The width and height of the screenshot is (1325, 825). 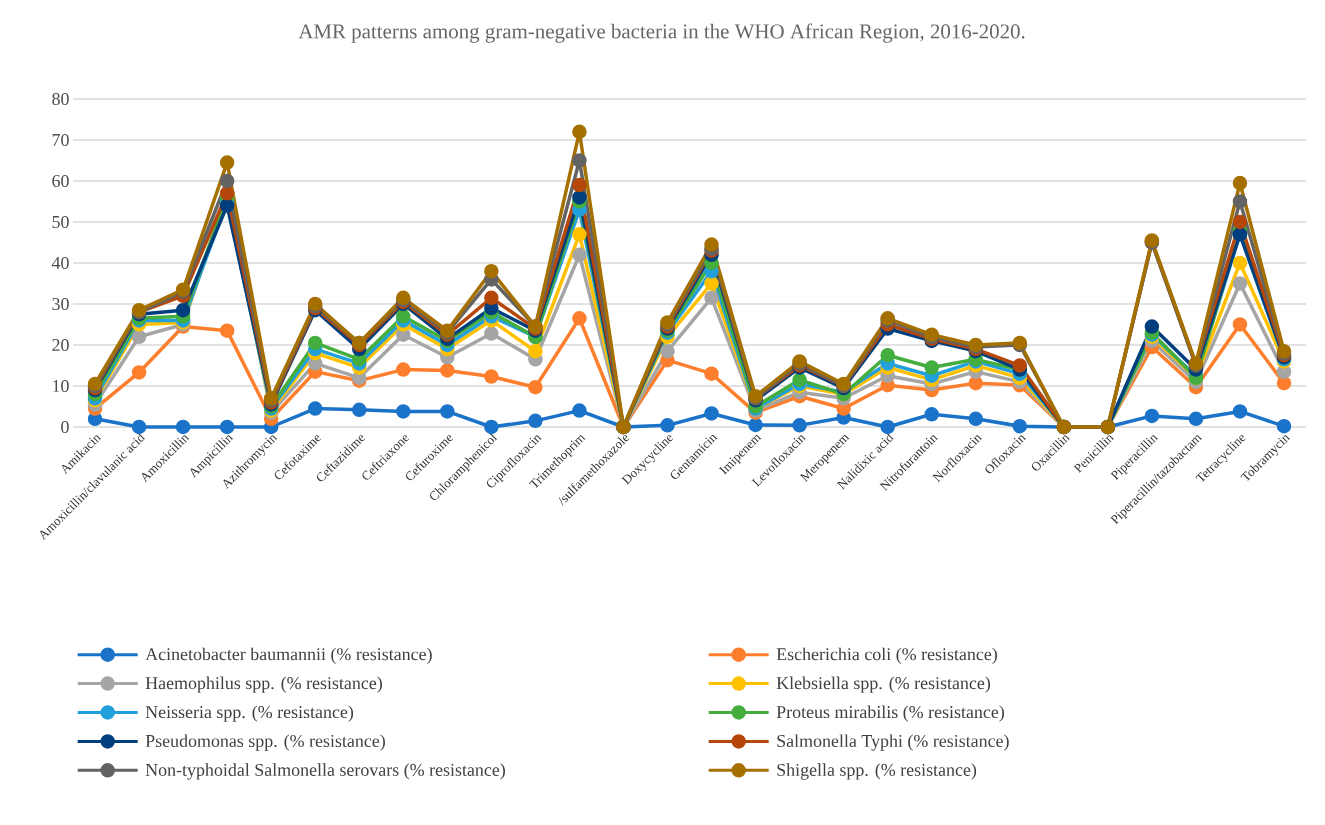 I want to click on y-tick-label: 80, so click(x=60, y=99).